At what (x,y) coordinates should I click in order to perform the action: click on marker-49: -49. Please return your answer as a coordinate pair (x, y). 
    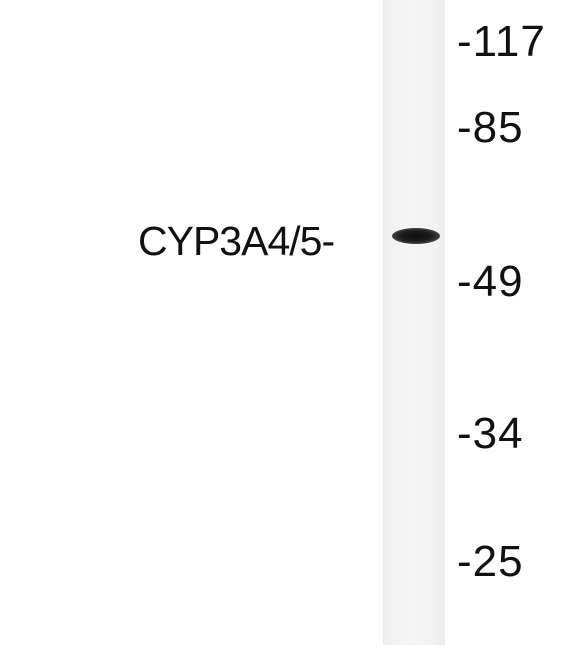
    Looking at the image, I should click on (490, 281).